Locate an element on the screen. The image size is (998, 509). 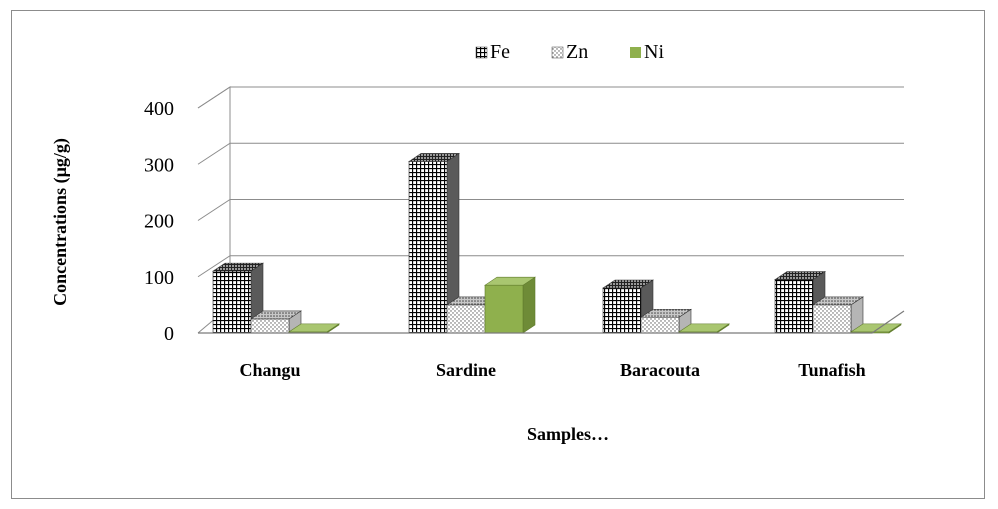
legend-label: Fe is located at coordinates (500, 52).